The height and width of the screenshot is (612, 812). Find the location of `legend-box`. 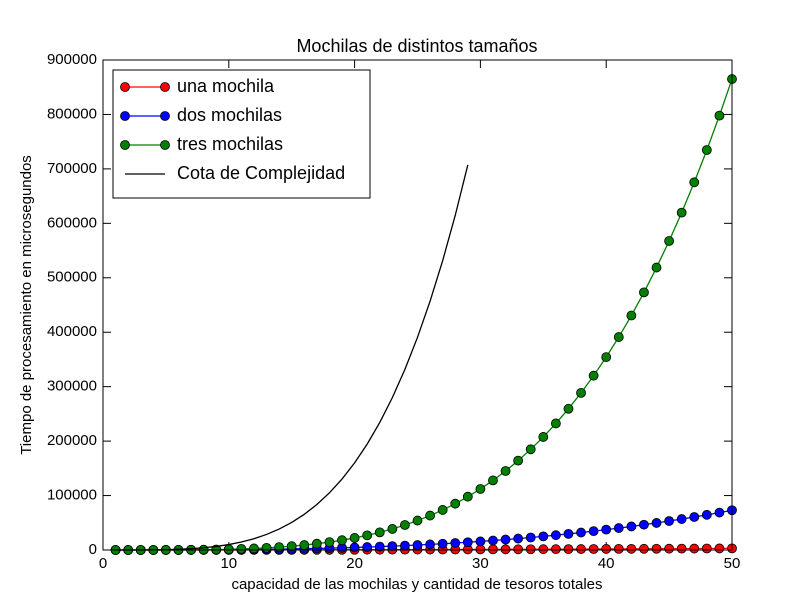

legend-box is located at coordinates (241, 134).